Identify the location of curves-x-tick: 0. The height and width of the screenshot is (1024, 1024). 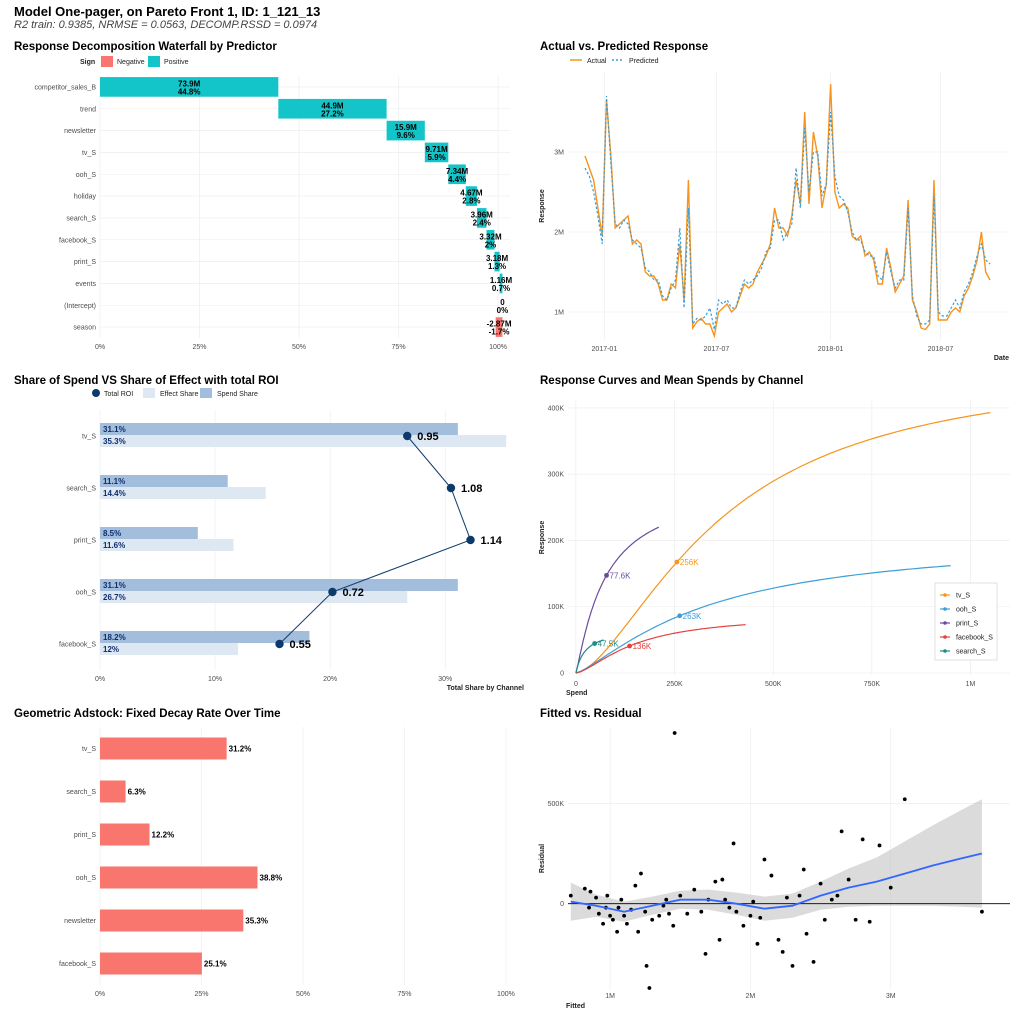
(576, 684).